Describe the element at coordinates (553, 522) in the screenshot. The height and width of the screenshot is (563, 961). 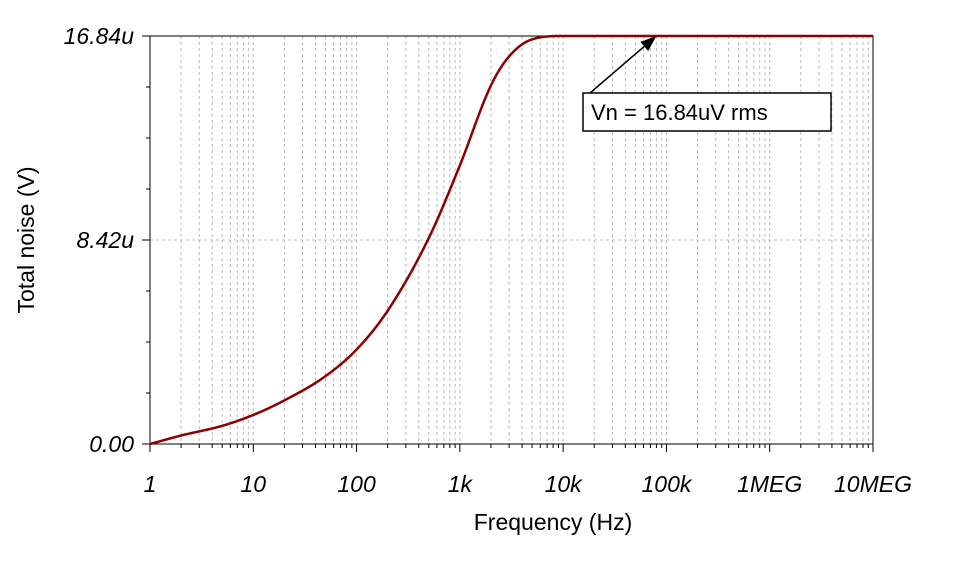
I see `x-axis-title: Frequency (Hz)` at that location.